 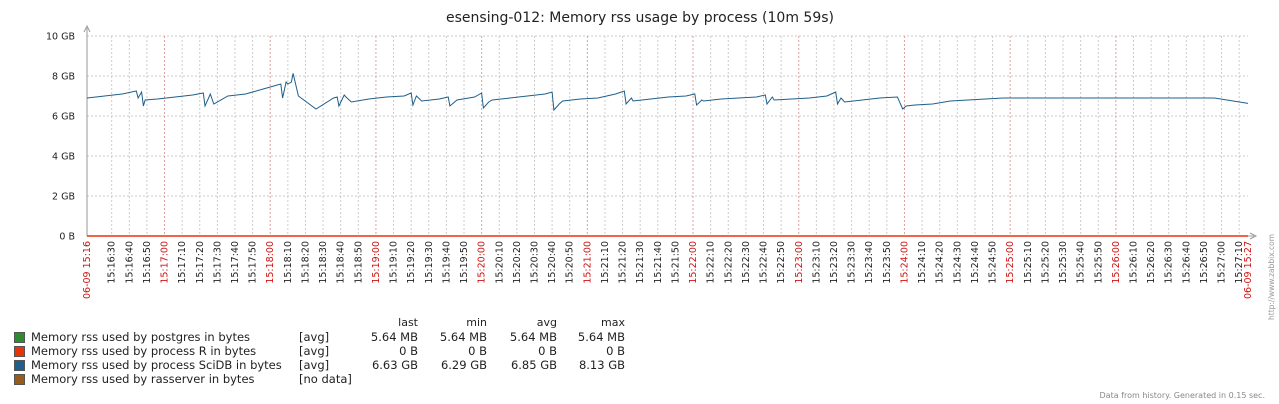 What do you see at coordinates (613, 322) in the screenshot?
I see `legend-header-max: max` at bounding box center [613, 322].